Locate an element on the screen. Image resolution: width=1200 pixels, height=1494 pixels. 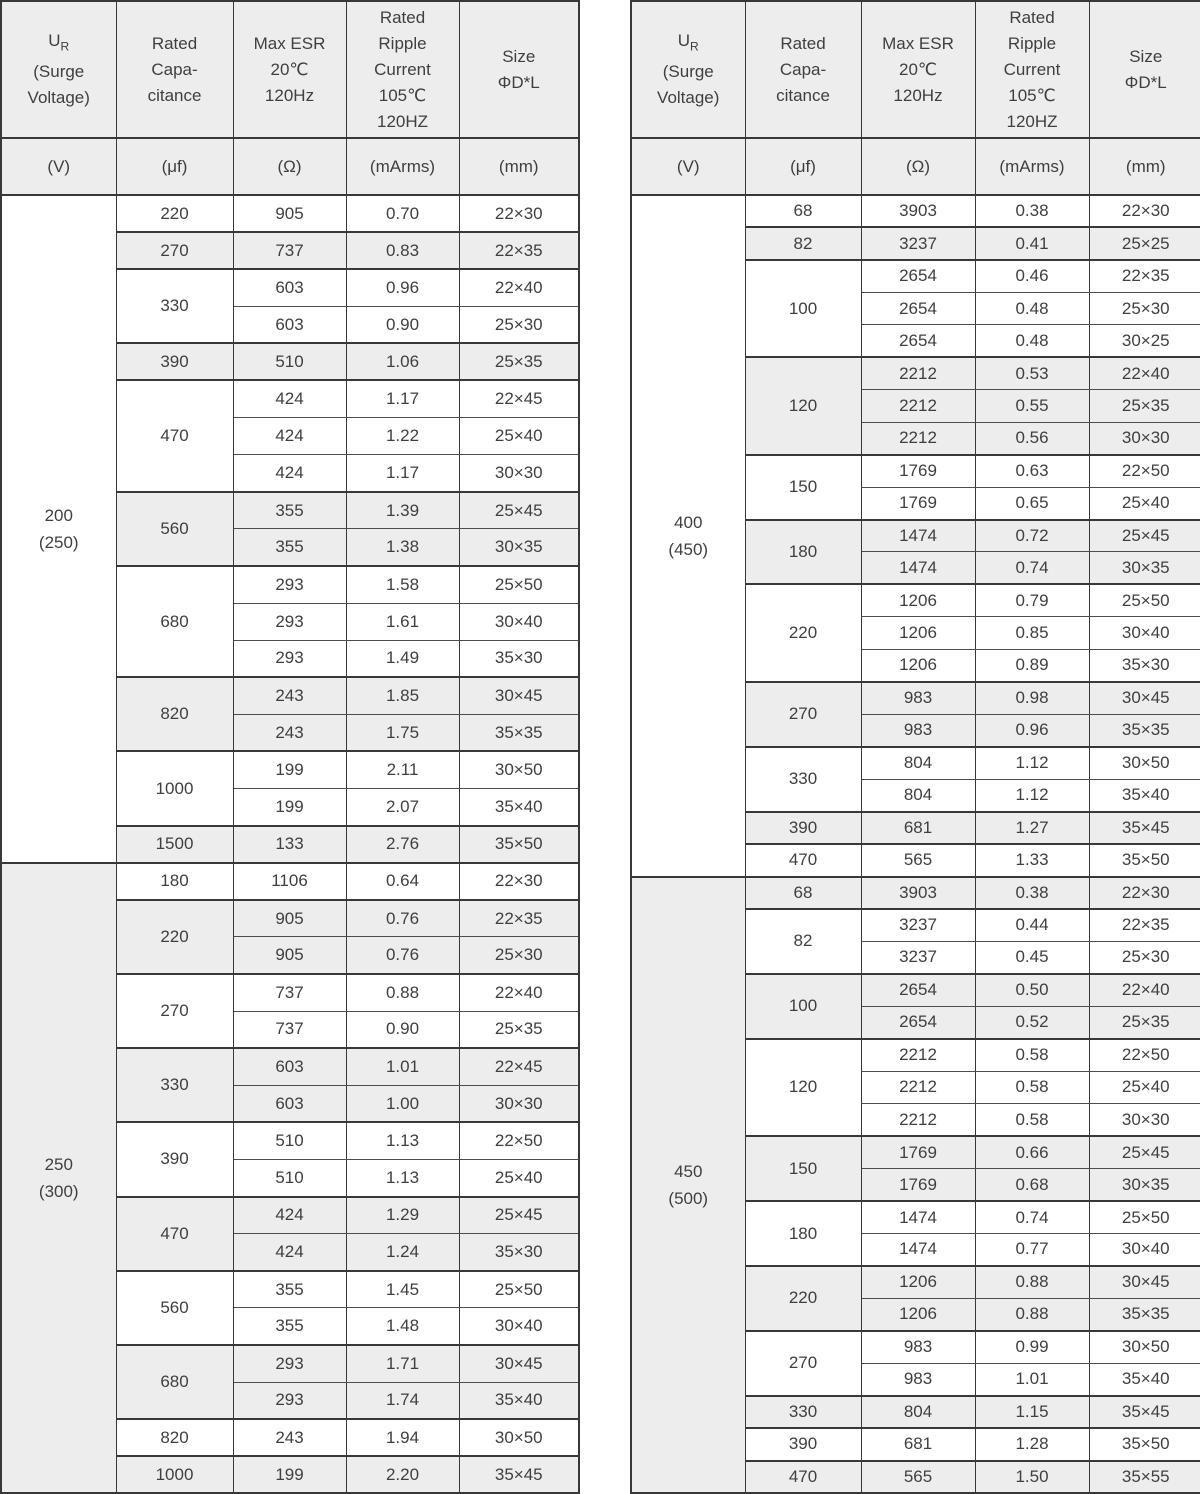
capacitance-cell: 470 is located at coordinates (174, 436).